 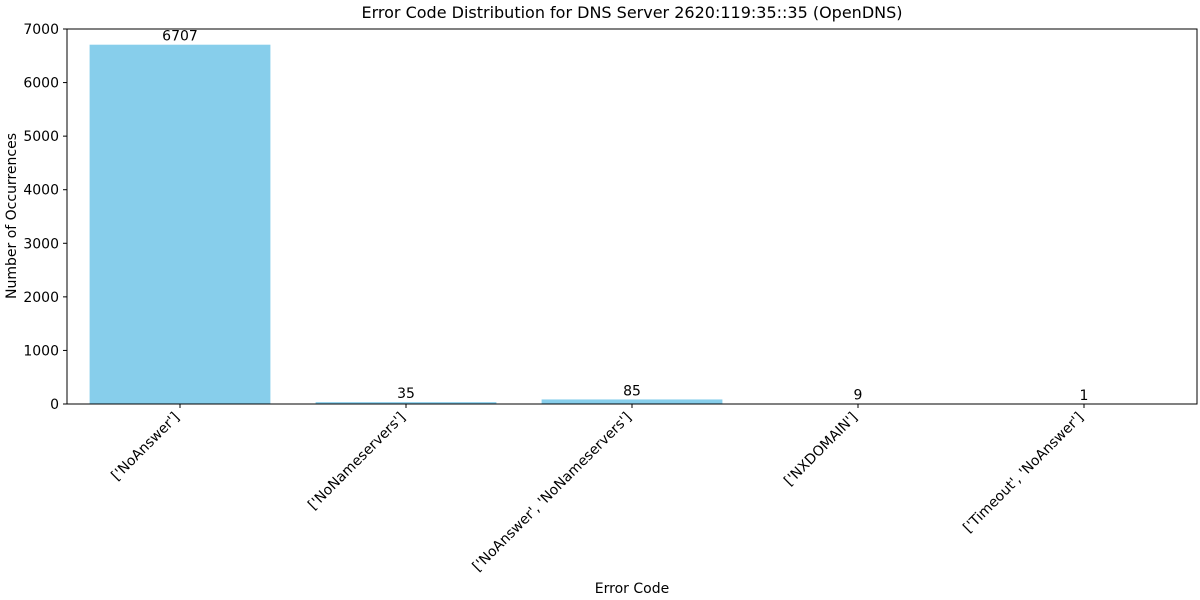 I want to click on x-tick-label: ['Timeout', 'NoAnswer'], so click(x=1023, y=473).